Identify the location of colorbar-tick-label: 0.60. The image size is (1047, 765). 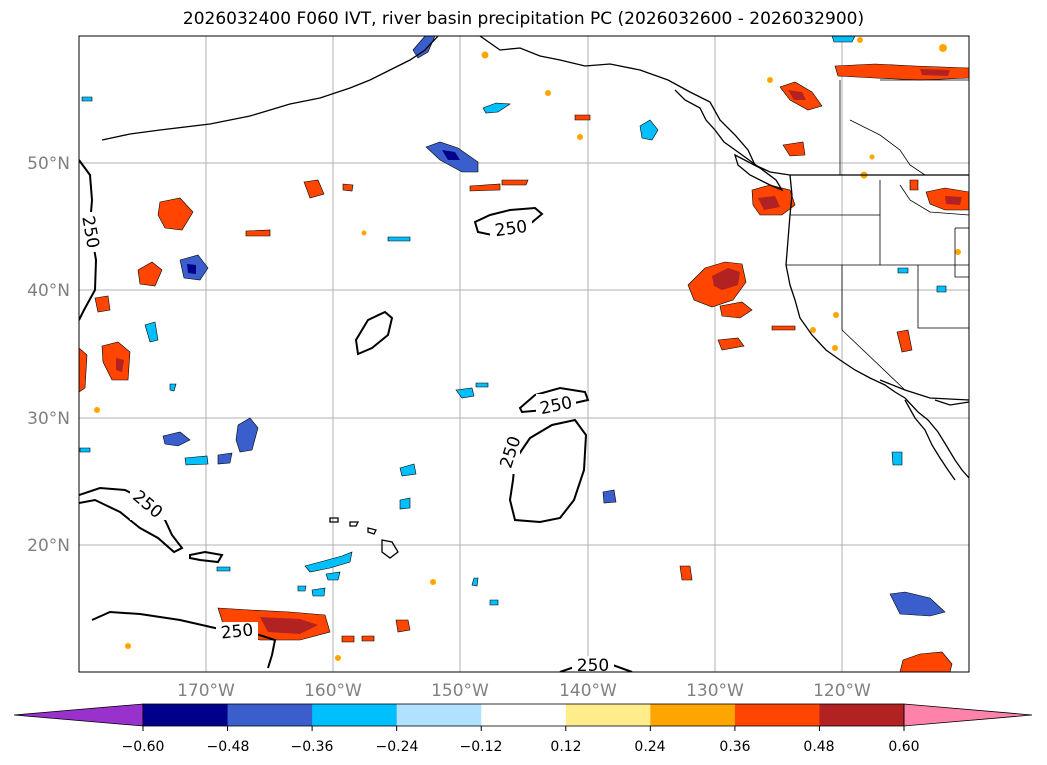
(903, 747).